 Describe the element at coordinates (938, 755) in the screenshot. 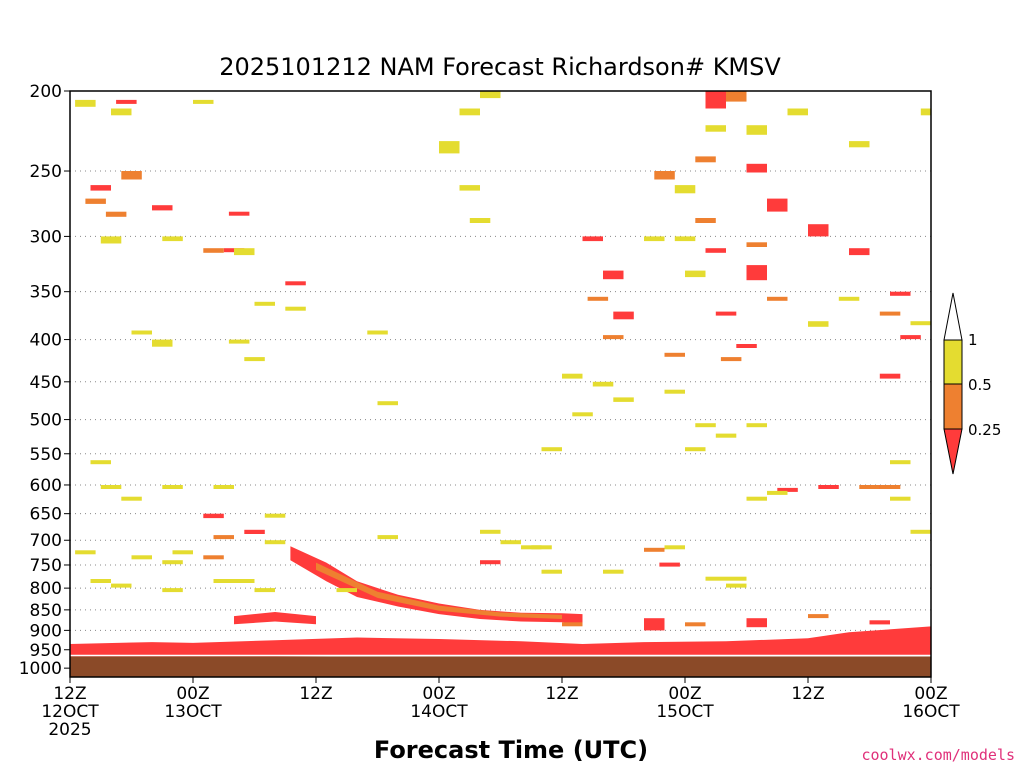

I see `credit-link: coolwx.com/models` at that location.